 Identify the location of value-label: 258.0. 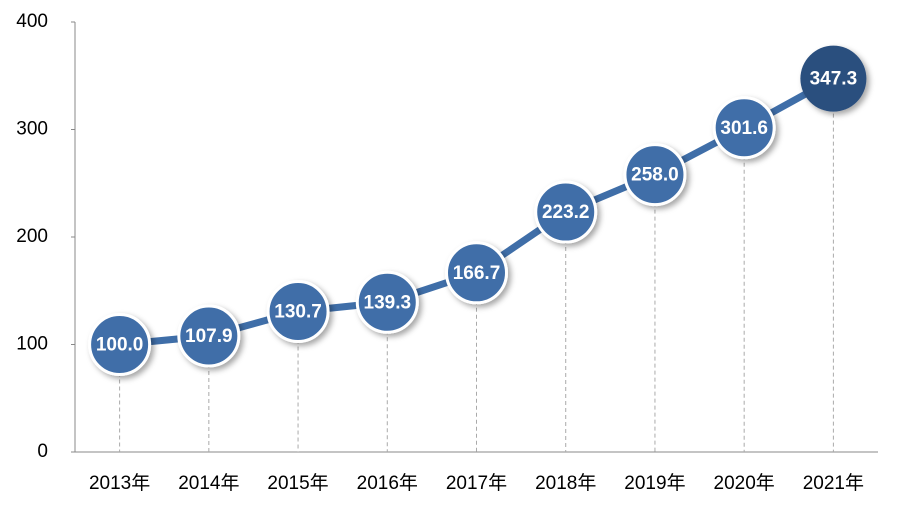
(655, 175).